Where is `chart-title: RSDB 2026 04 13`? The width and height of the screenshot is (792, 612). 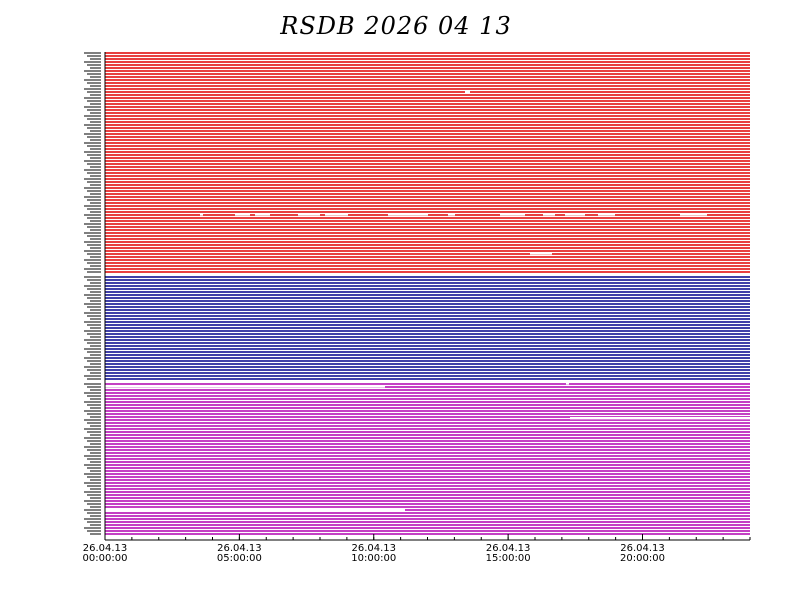 chart-title: RSDB 2026 04 13 is located at coordinates (396, 26).